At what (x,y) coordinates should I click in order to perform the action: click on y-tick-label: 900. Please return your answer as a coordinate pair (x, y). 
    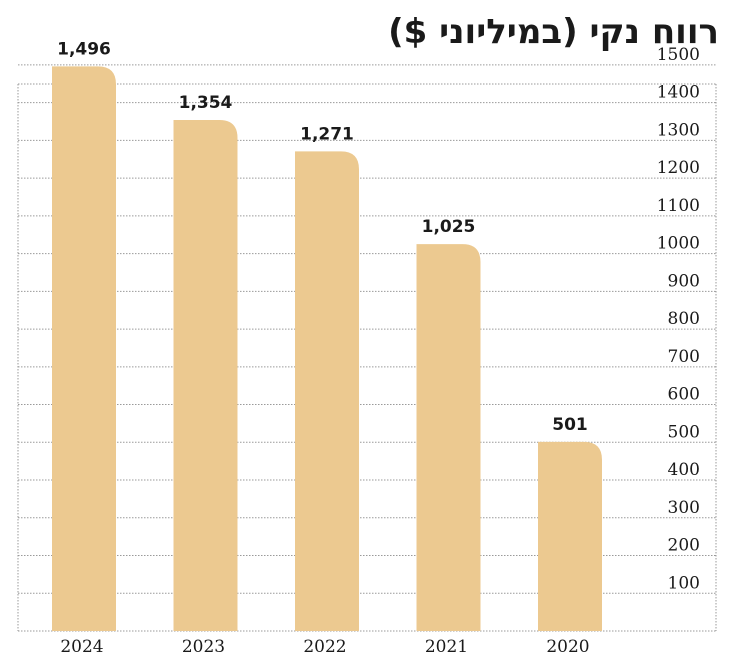
    Looking at the image, I should click on (684, 281).